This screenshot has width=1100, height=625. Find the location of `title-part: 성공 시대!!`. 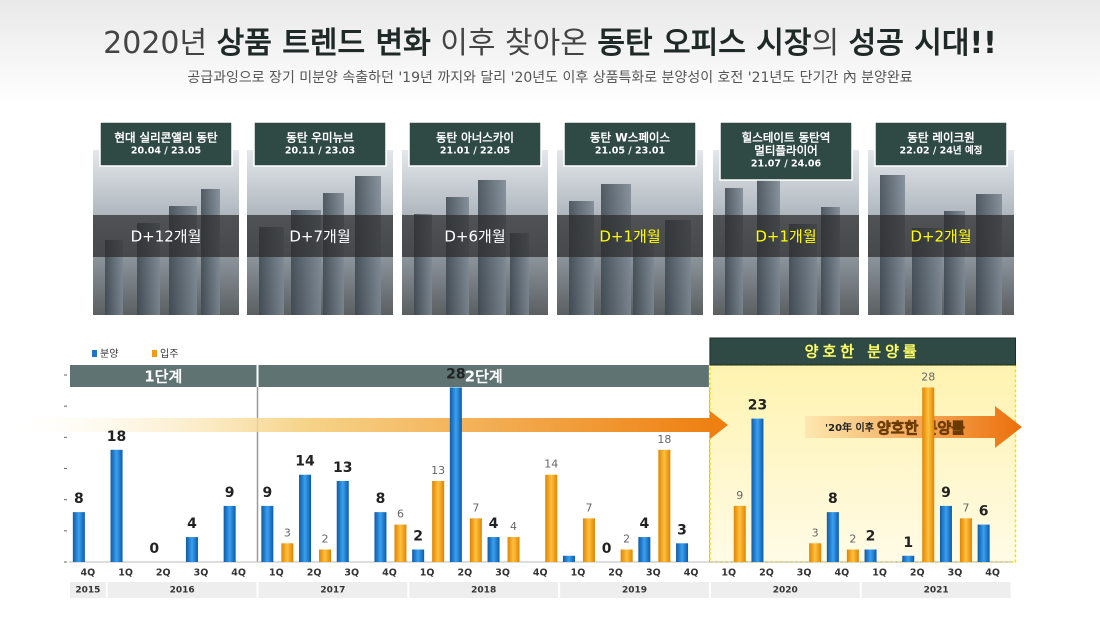

title-part: 성공 시대!! is located at coordinates (923, 43).